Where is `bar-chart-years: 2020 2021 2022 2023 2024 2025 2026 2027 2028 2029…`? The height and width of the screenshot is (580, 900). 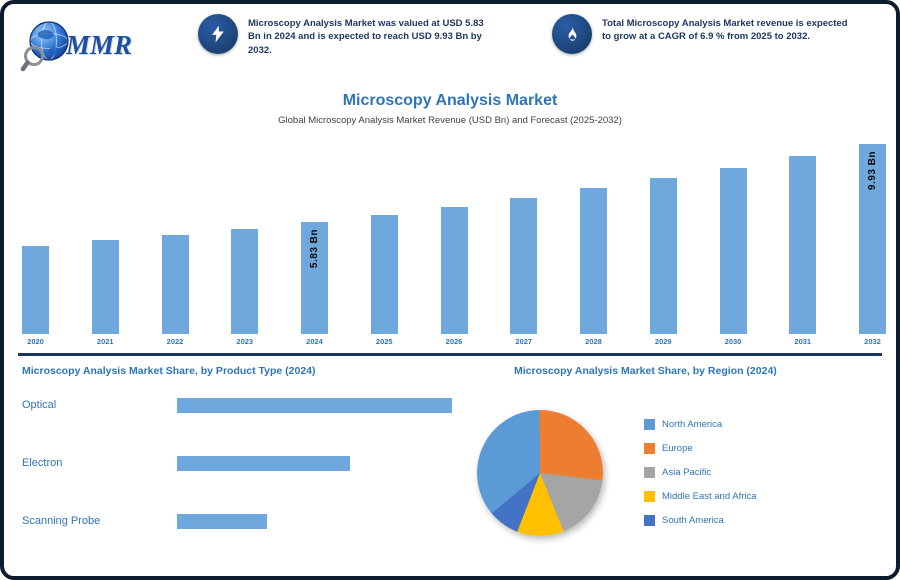
bar-chart-years: 2020 2021 2022 2023 2024 2025 2026 2027 2028 2029… is located at coordinates (454, 341).